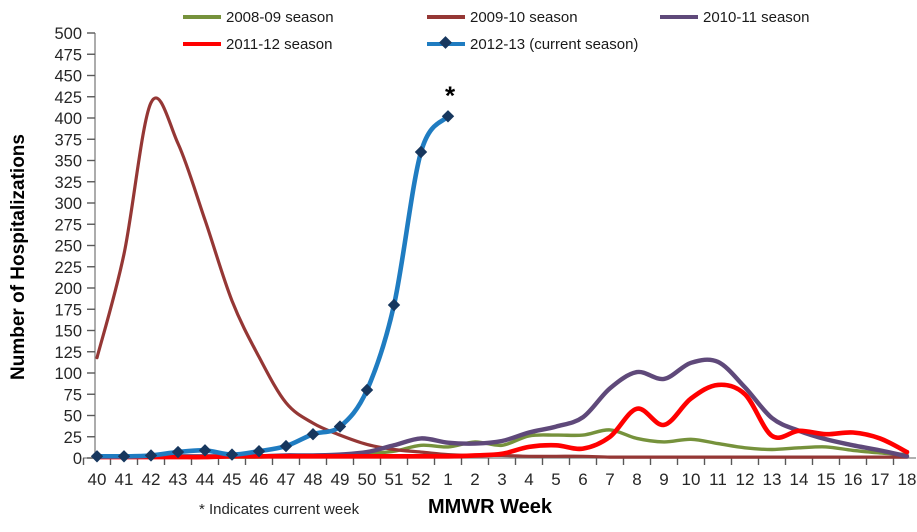  Describe the element at coordinates (447, 479) in the screenshot. I see `x-tick-label: 1` at that location.